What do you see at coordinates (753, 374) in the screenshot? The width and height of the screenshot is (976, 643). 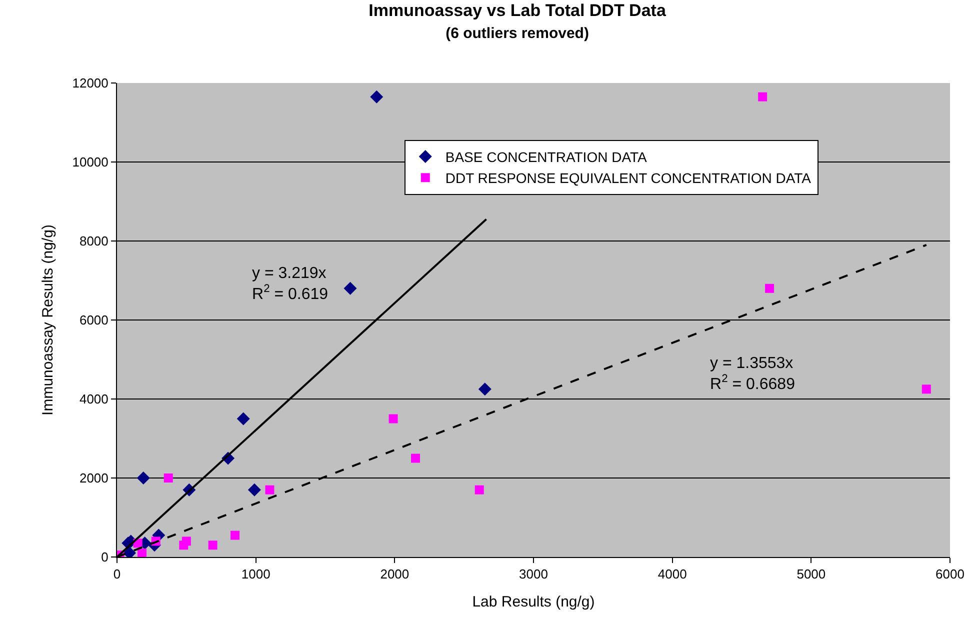 I see `annotation: y = 1.3553x R$^{2}$ = 0.6689` at bounding box center [753, 374].